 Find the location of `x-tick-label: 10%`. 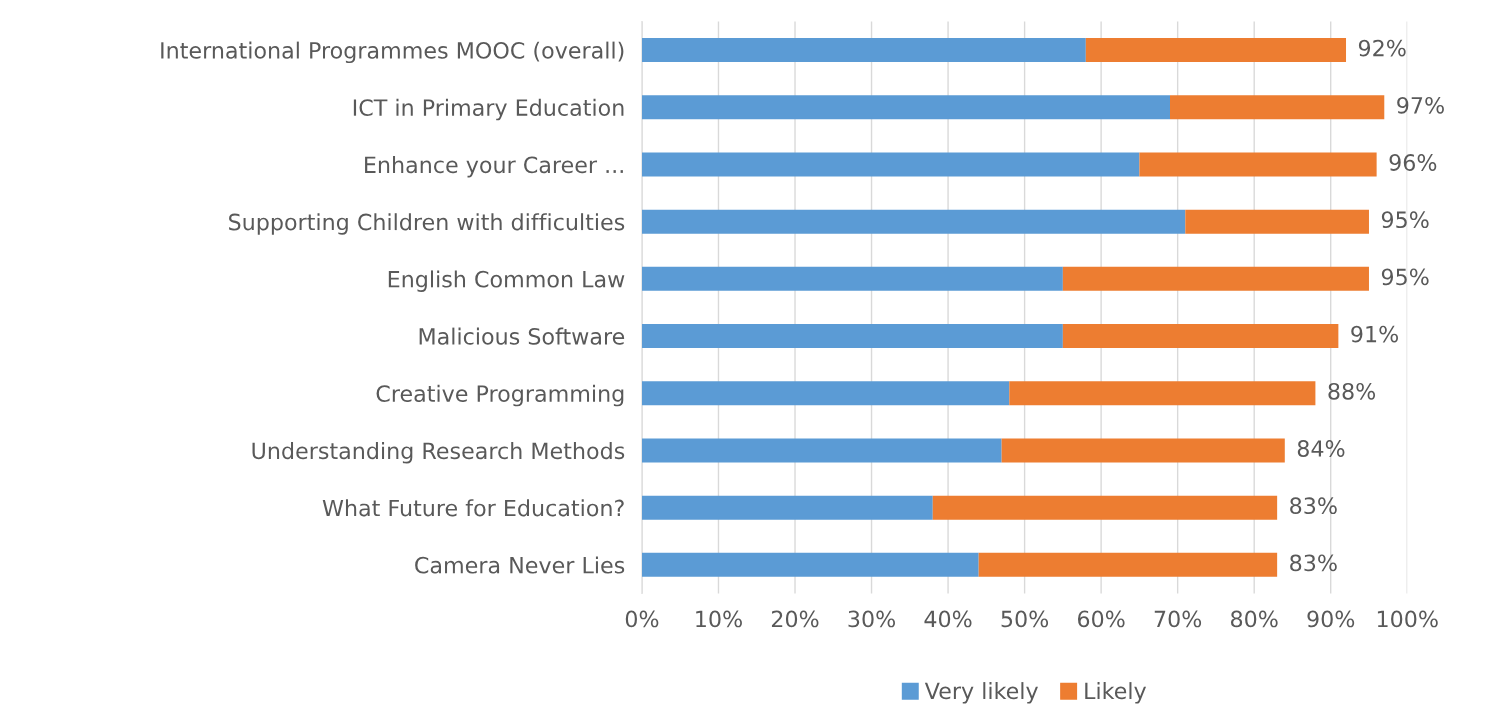

x-tick-label: 10% is located at coordinates (719, 619).